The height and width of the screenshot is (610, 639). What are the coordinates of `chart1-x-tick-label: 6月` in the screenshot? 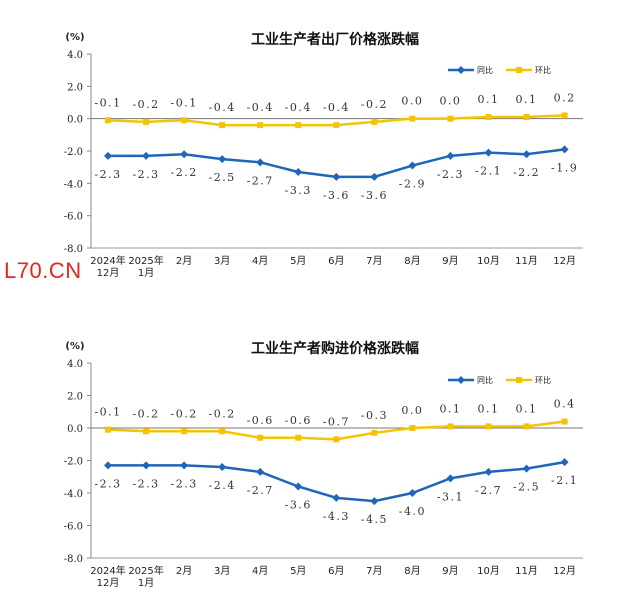 It's located at (336, 261).